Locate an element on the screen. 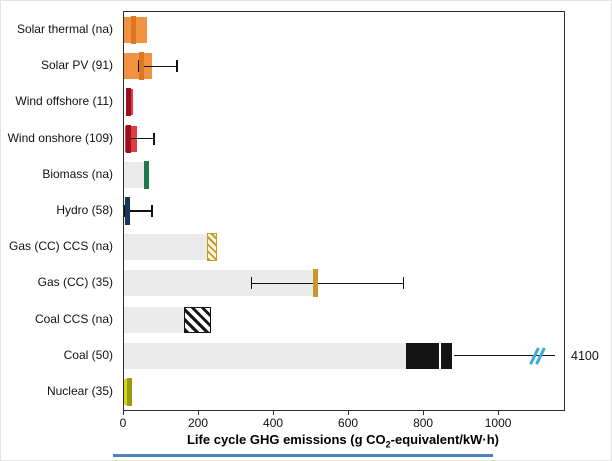 This screenshot has height=461, width=612. y-axis-label: Wind onshore (109) is located at coordinates (60, 137).